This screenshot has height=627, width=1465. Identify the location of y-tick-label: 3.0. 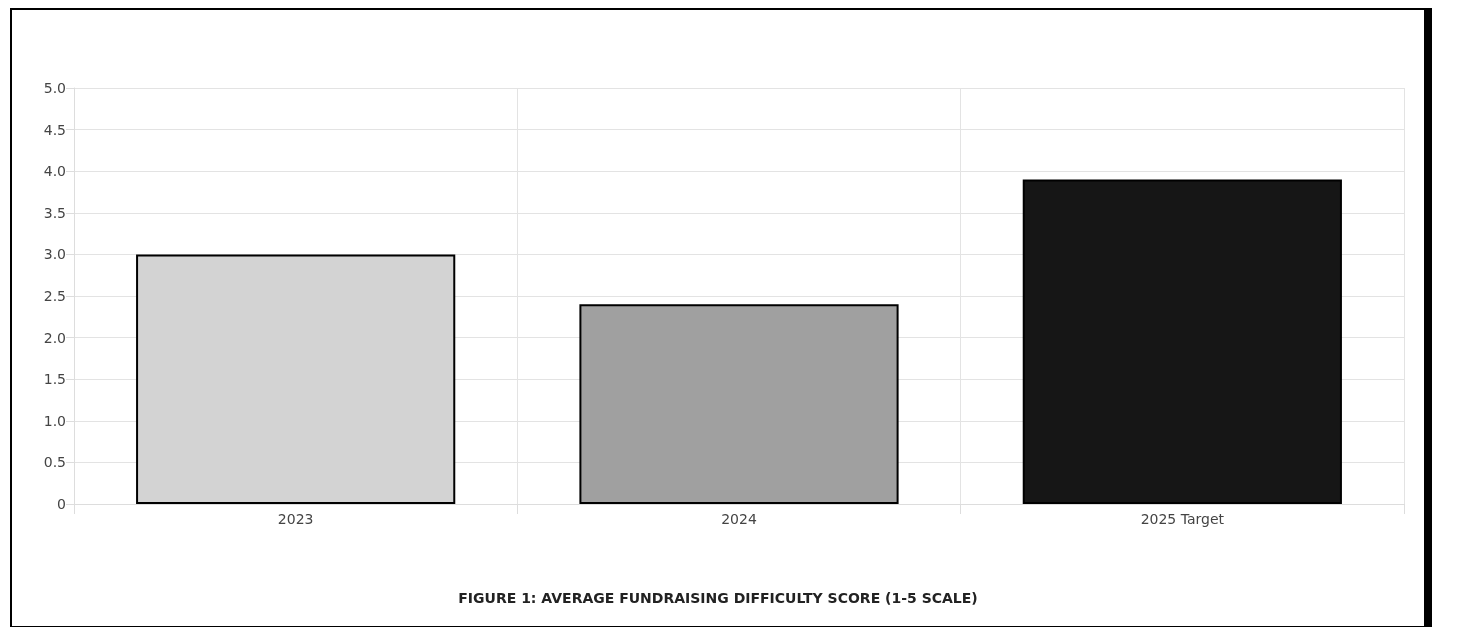
(54, 254).